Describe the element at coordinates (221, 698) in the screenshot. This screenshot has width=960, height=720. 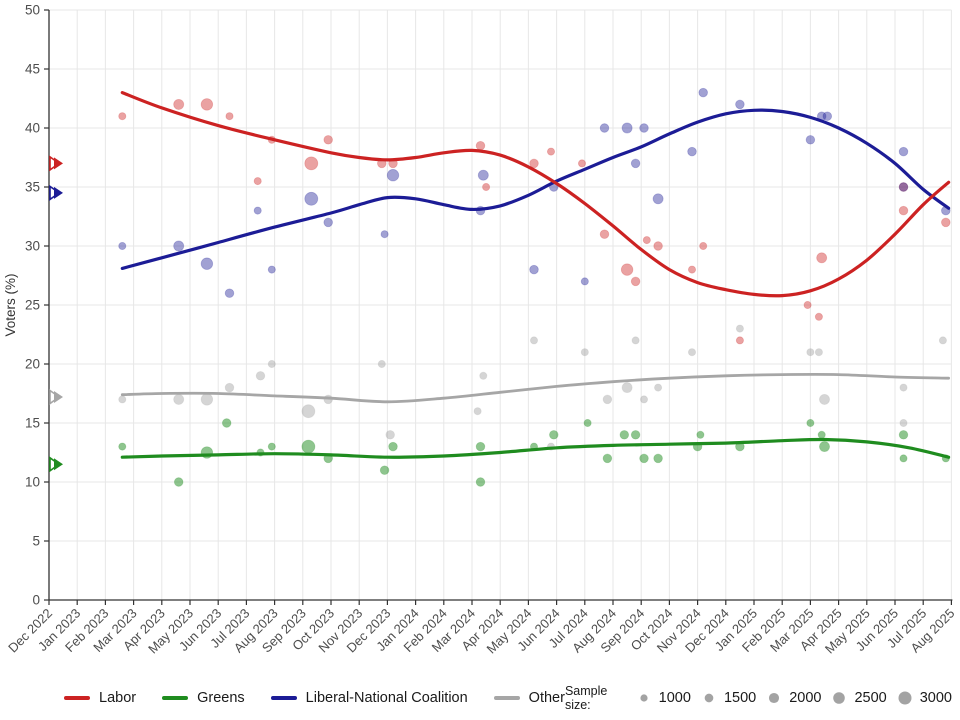
I see `legend-label-greens: Greens` at that location.